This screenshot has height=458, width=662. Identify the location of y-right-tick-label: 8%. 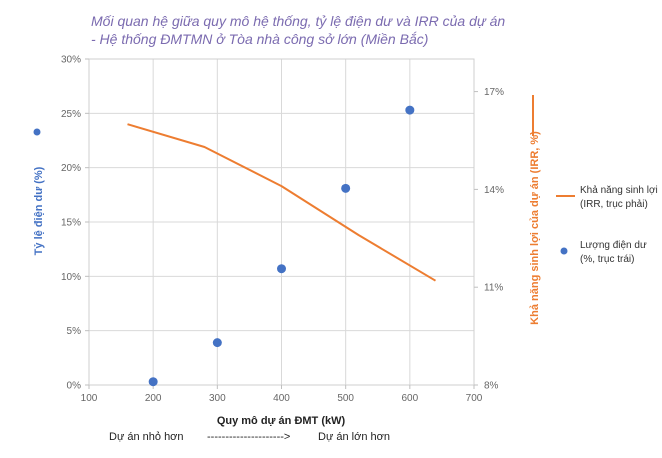
(491, 386).